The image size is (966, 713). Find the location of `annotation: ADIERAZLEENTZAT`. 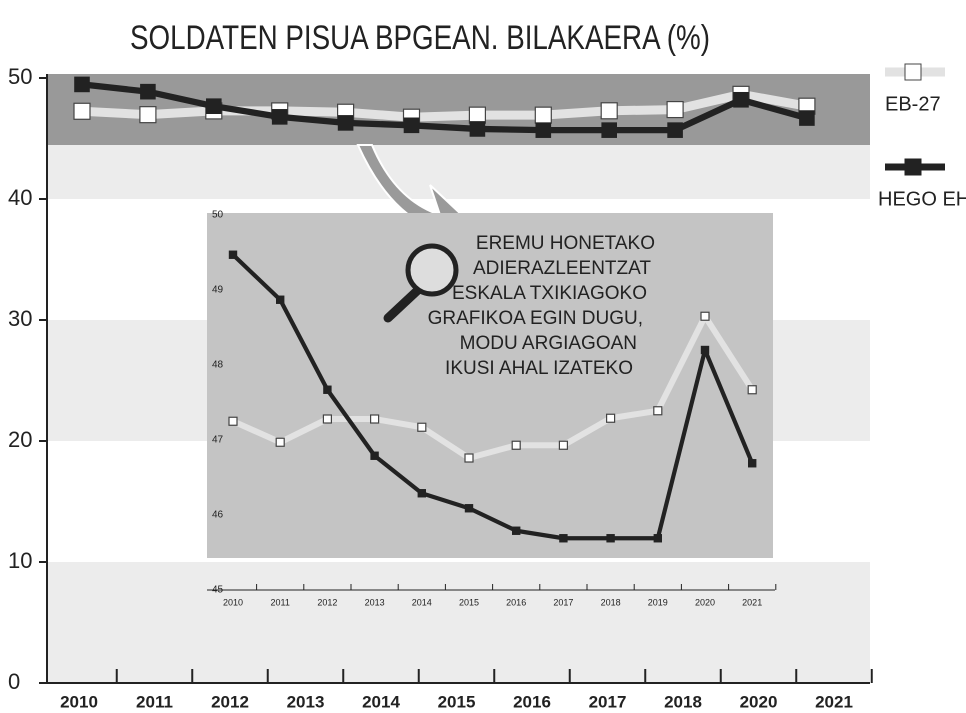

annotation: ADIERAZLEENTZAT is located at coordinates (562, 268).